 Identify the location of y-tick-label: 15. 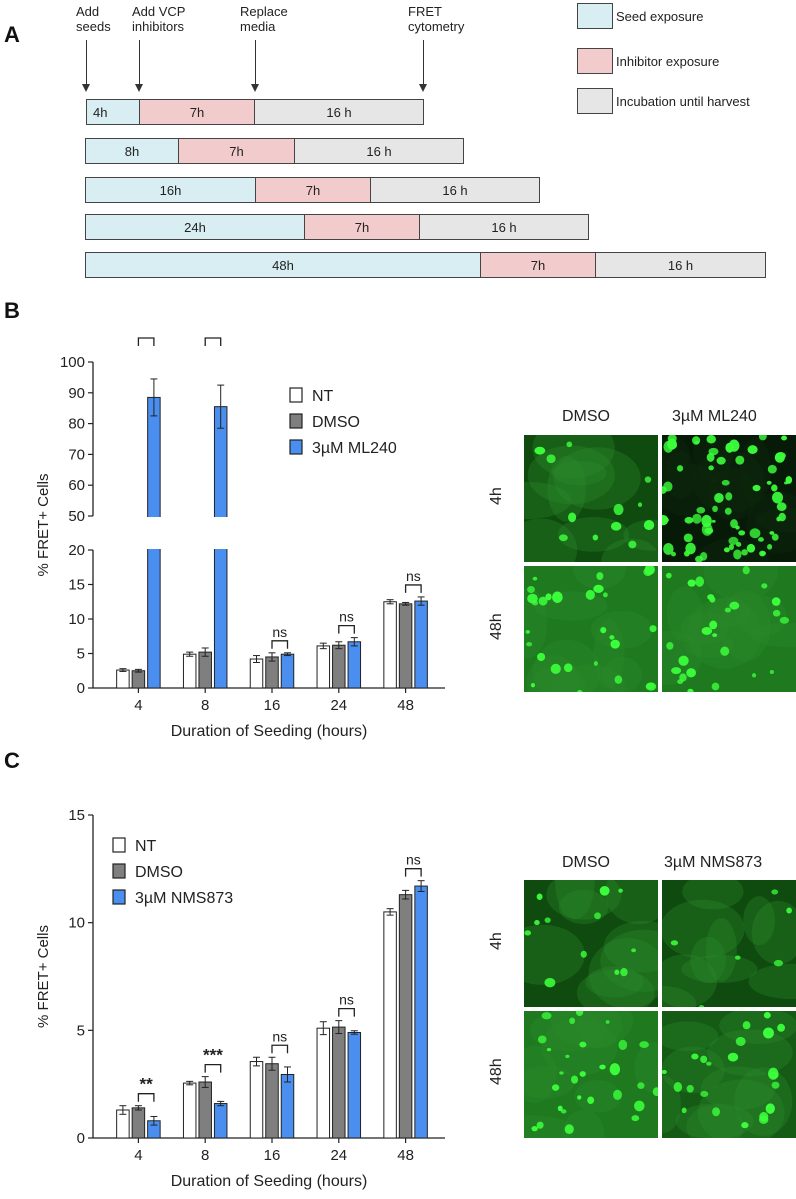
(76, 815).